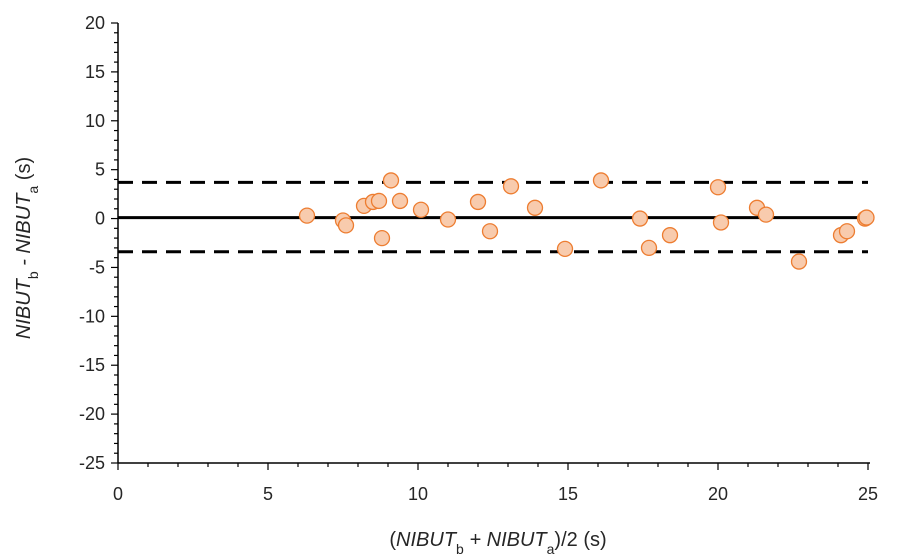  What do you see at coordinates (118, 494) in the screenshot?
I see `x-tick-label: 0` at bounding box center [118, 494].